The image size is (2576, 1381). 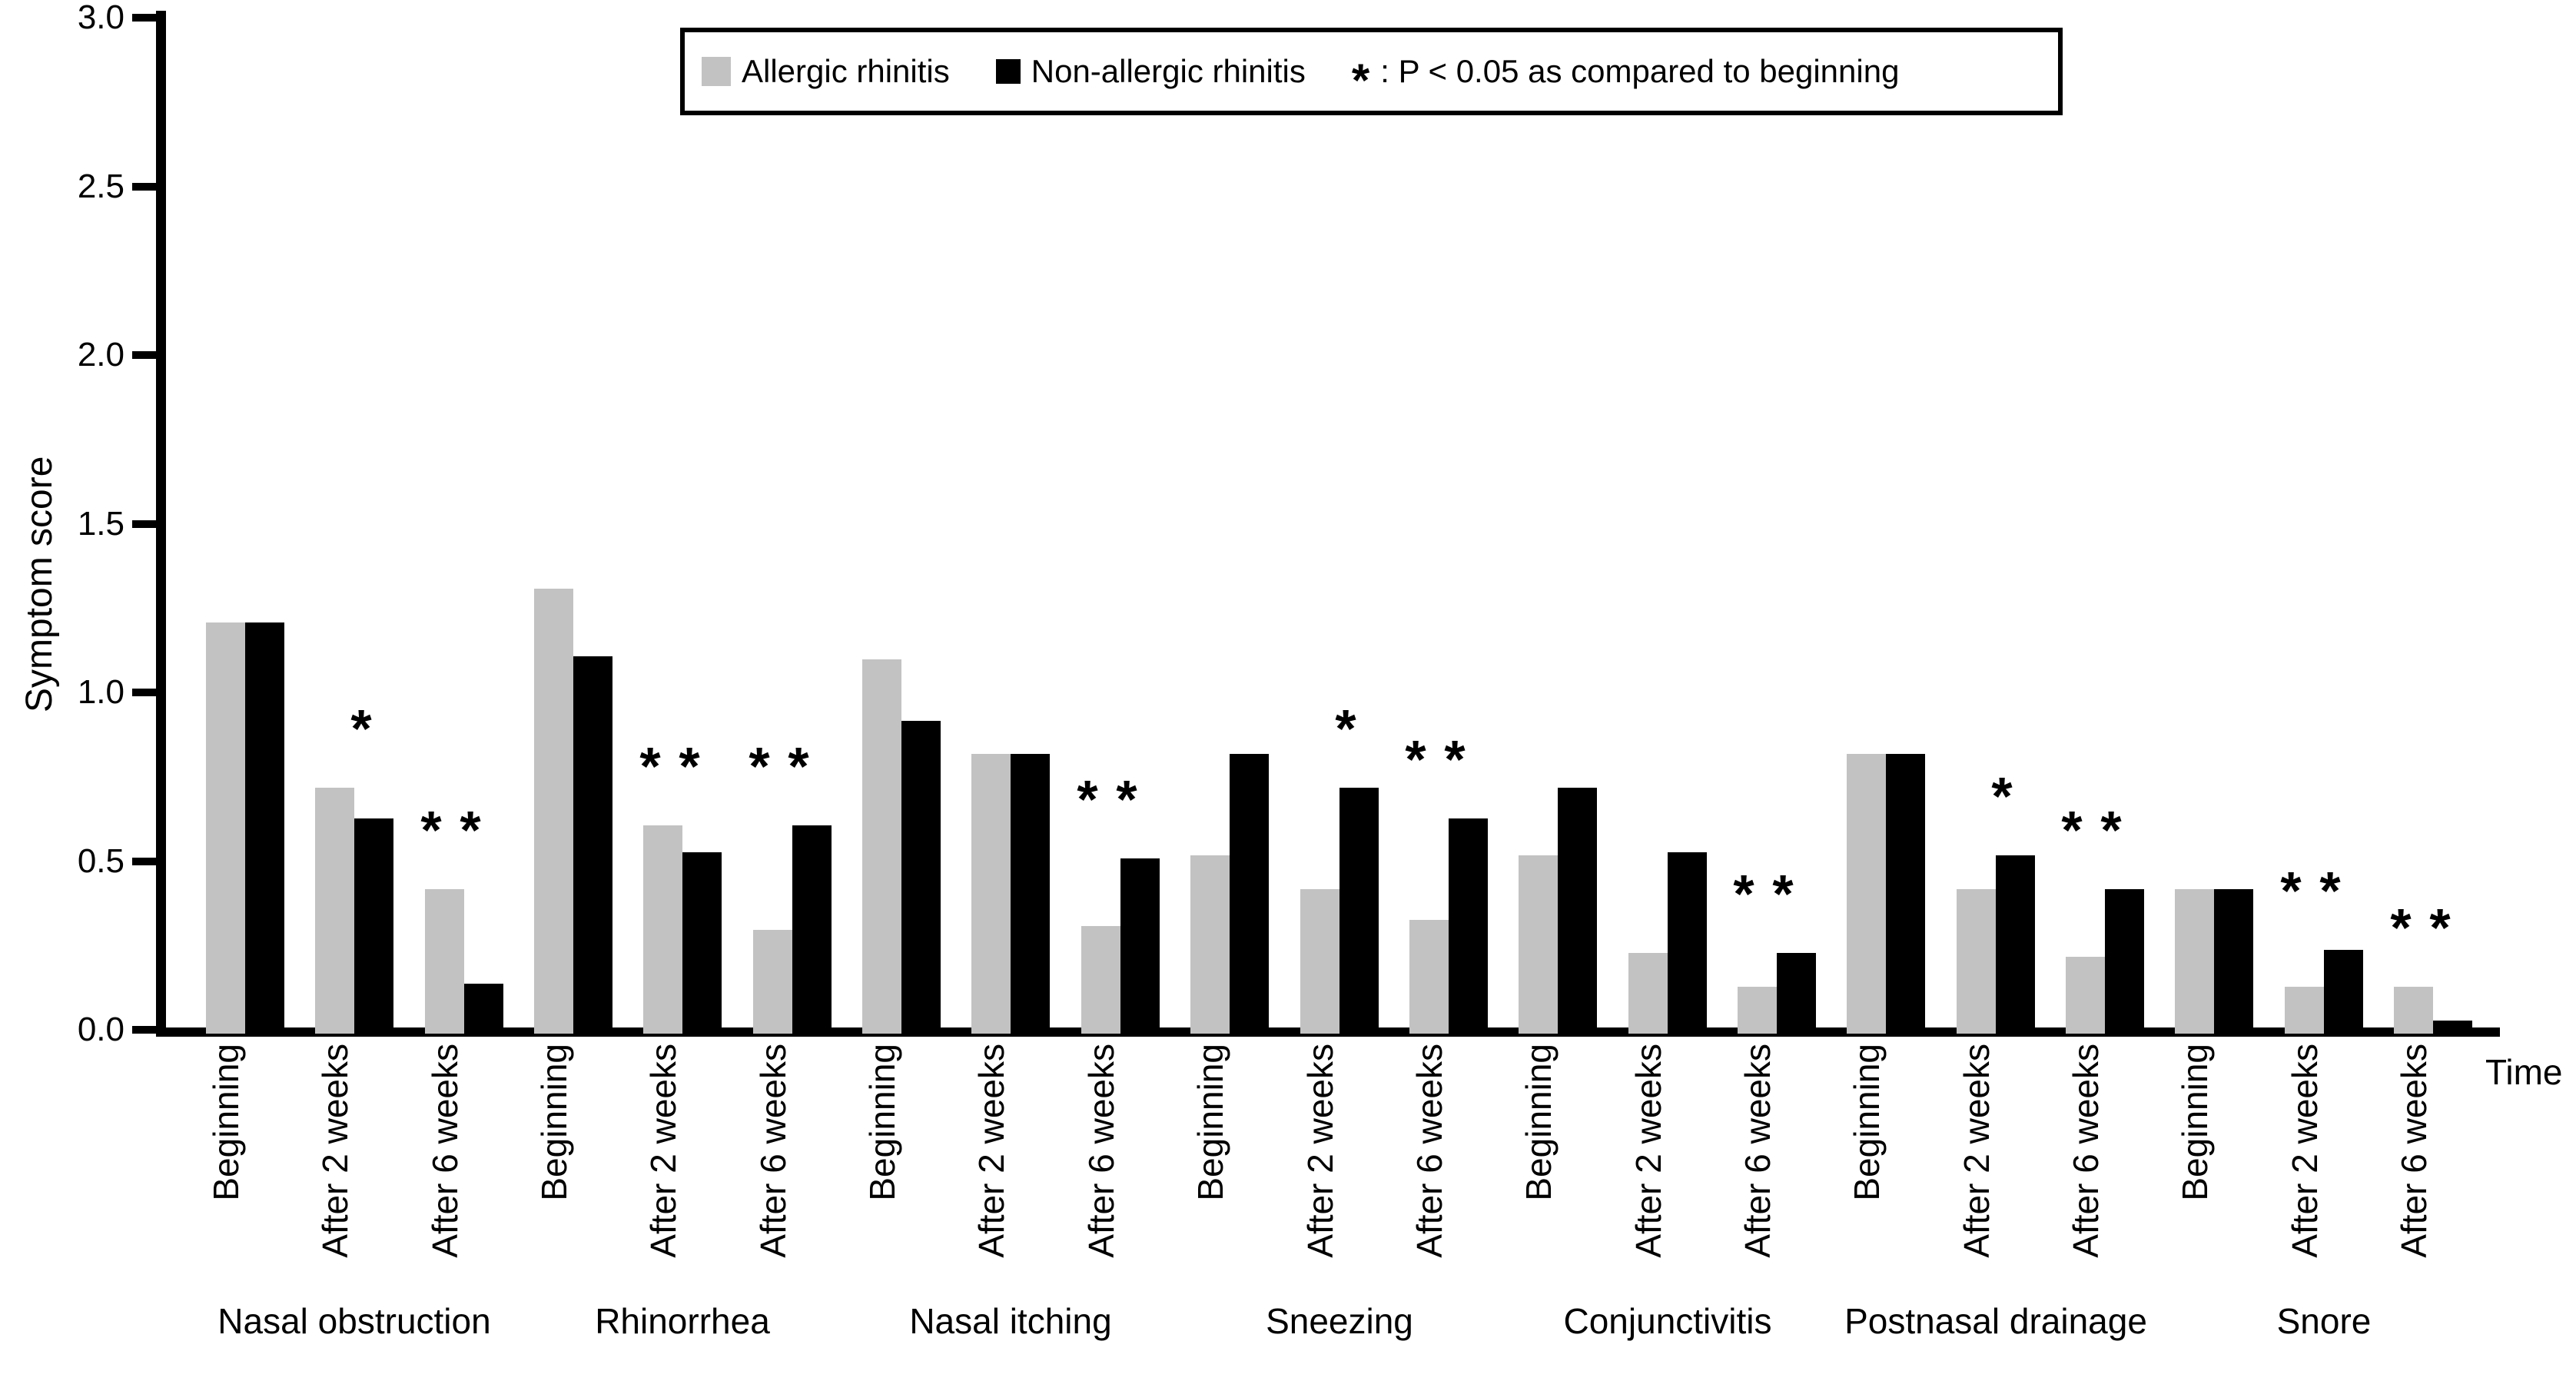 What do you see at coordinates (2524, 1072) in the screenshot?
I see `x-axis-title: Time` at bounding box center [2524, 1072].